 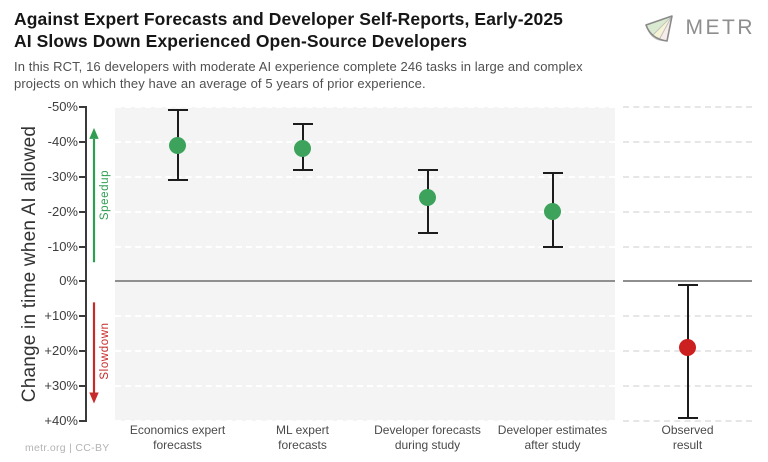 What do you see at coordinates (552, 430) in the screenshot?
I see `category-label-line: Developer estimates` at bounding box center [552, 430].